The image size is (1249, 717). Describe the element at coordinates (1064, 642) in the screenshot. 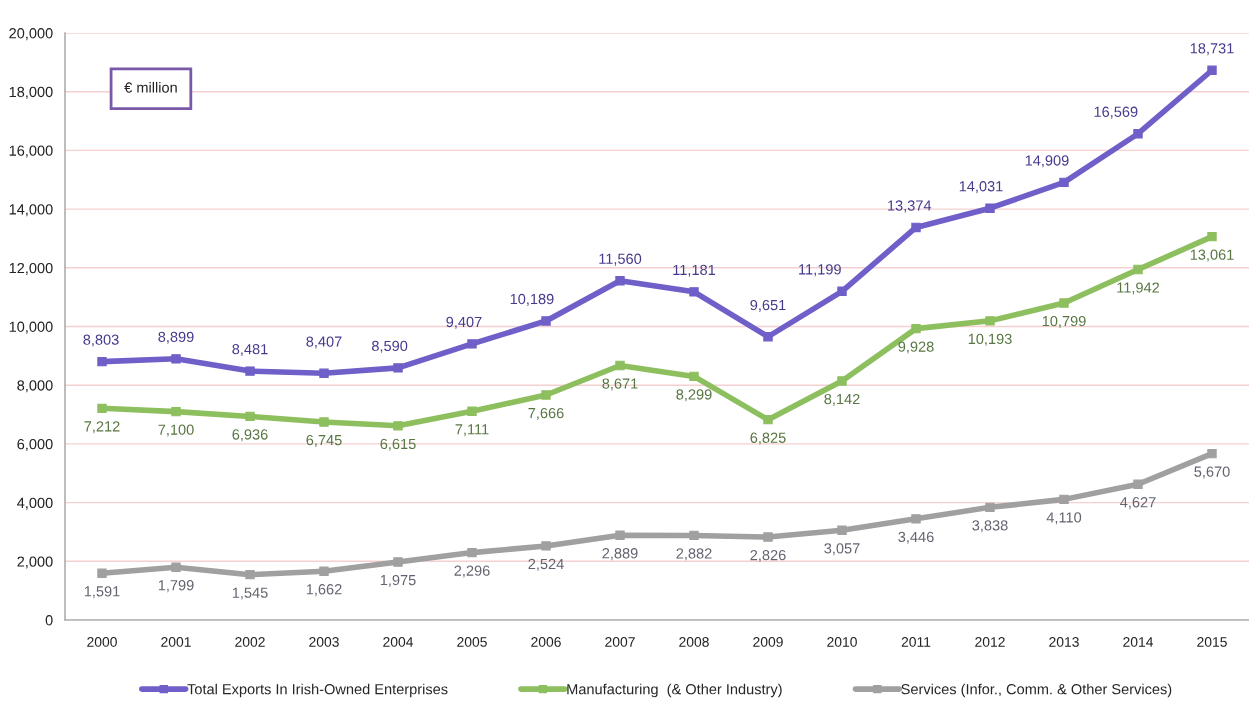

I see `x-tick-label: 2013` at that location.